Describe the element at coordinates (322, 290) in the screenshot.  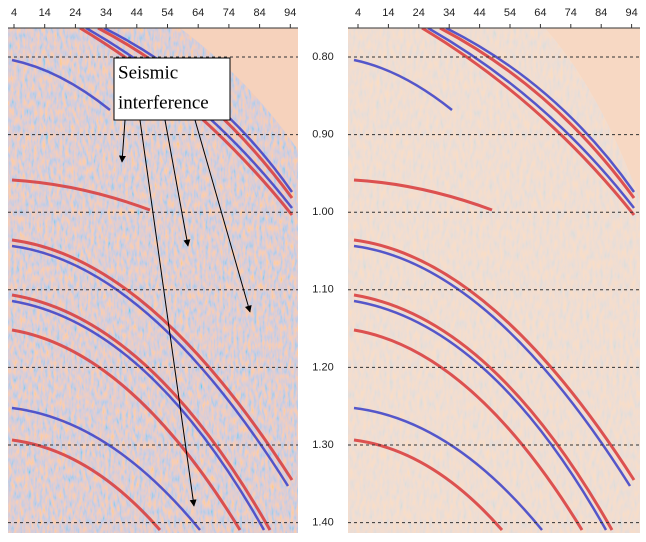
I see `y-label: 1.10` at that location.